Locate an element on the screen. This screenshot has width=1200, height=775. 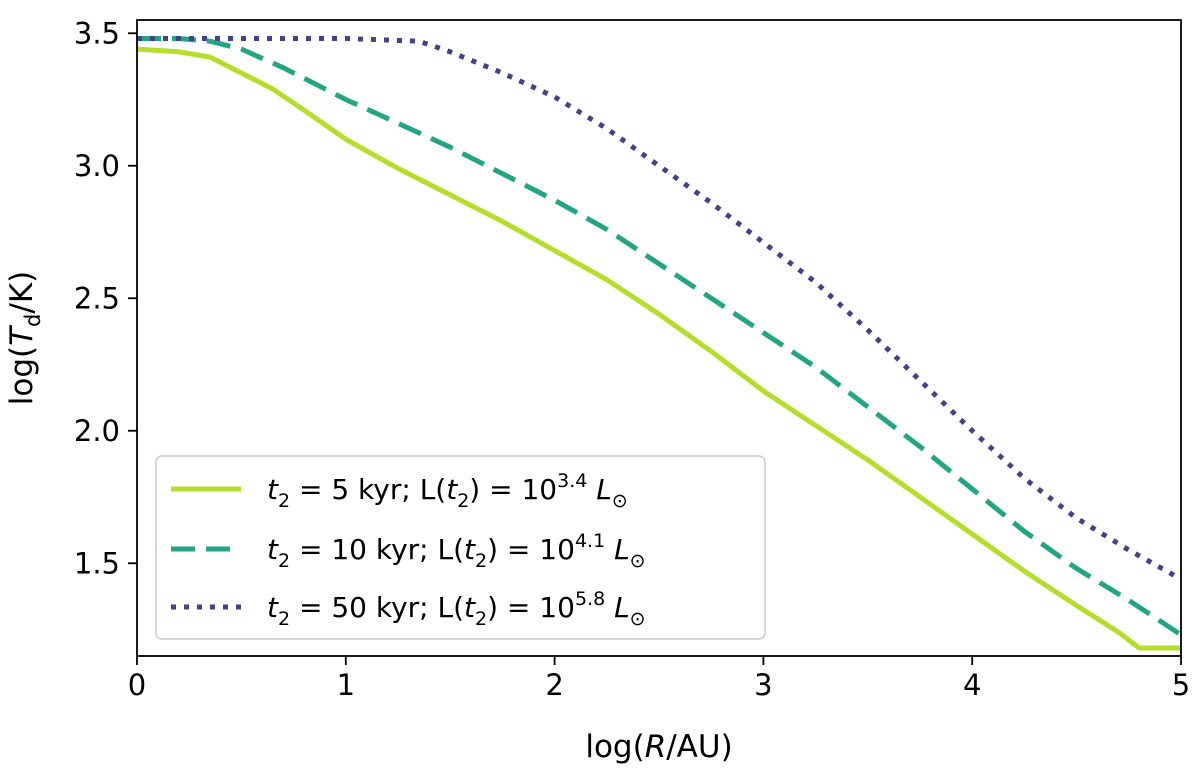
legend-box is located at coordinates (460, 547).